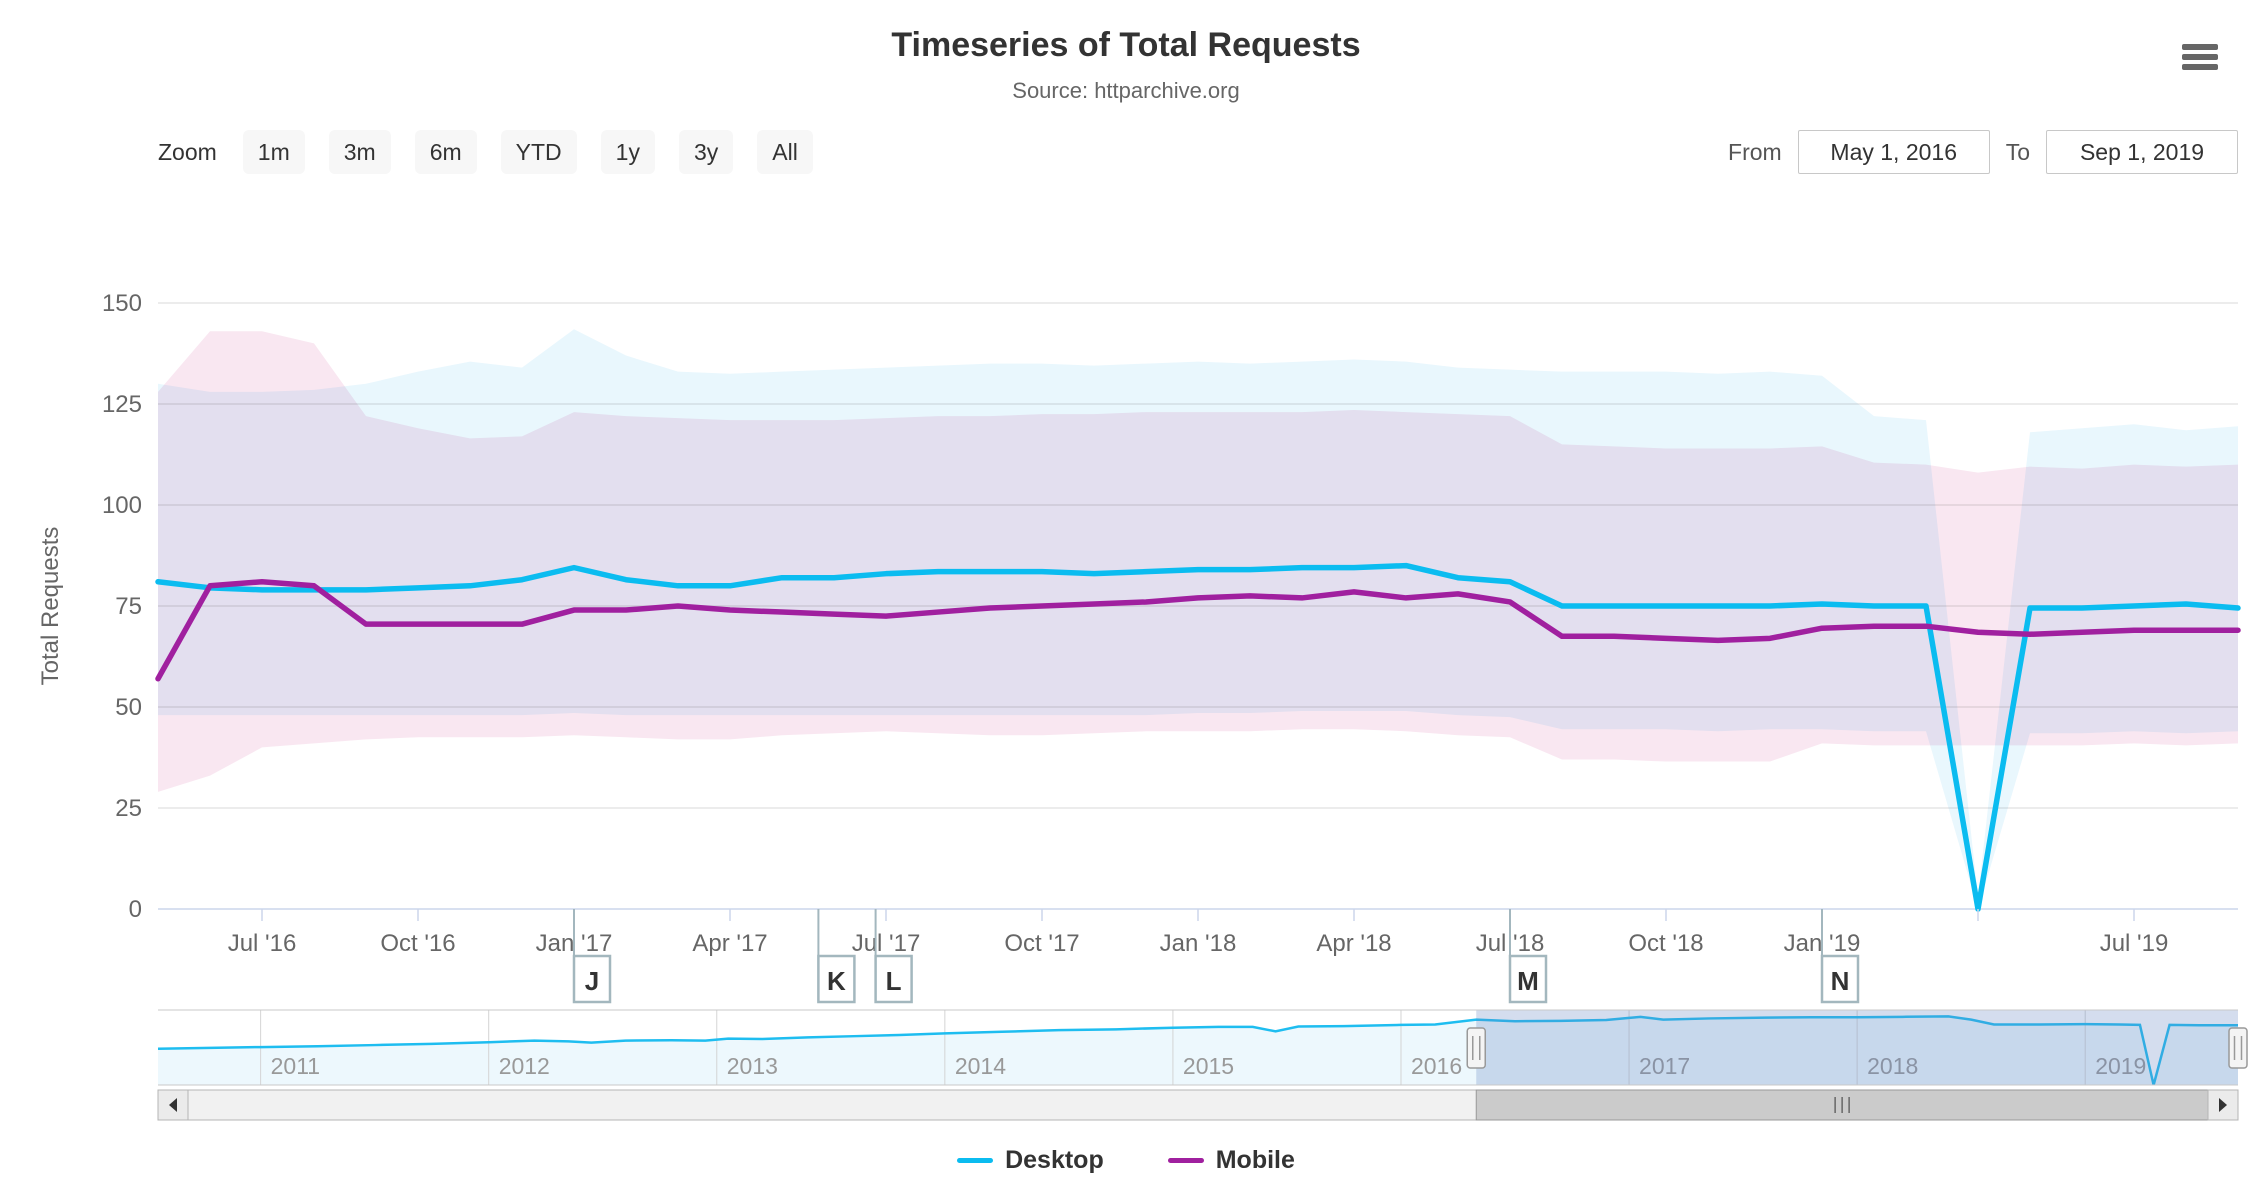 This screenshot has width=2252, height=1202. What do you see at coordinates (1126, 90) in the screenshot?
I see `chart-subtitle: Source: httparchive.org` at bounding box center [1126, 90].